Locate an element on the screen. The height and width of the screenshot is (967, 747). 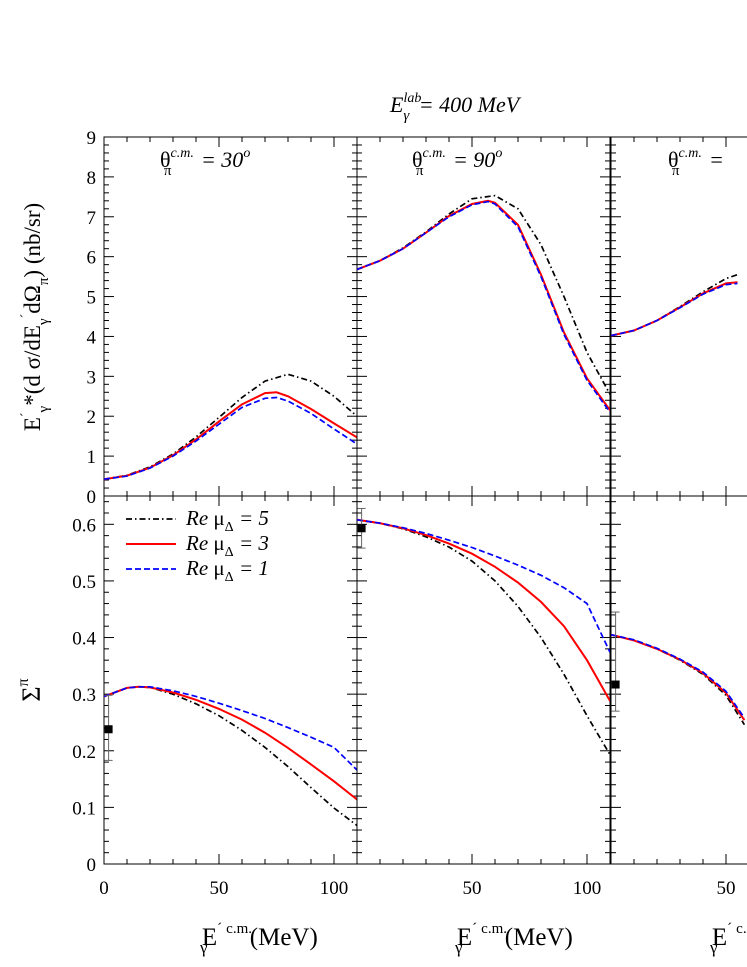
y-tick-label: 0.3 is located at coordinates (84, 695).